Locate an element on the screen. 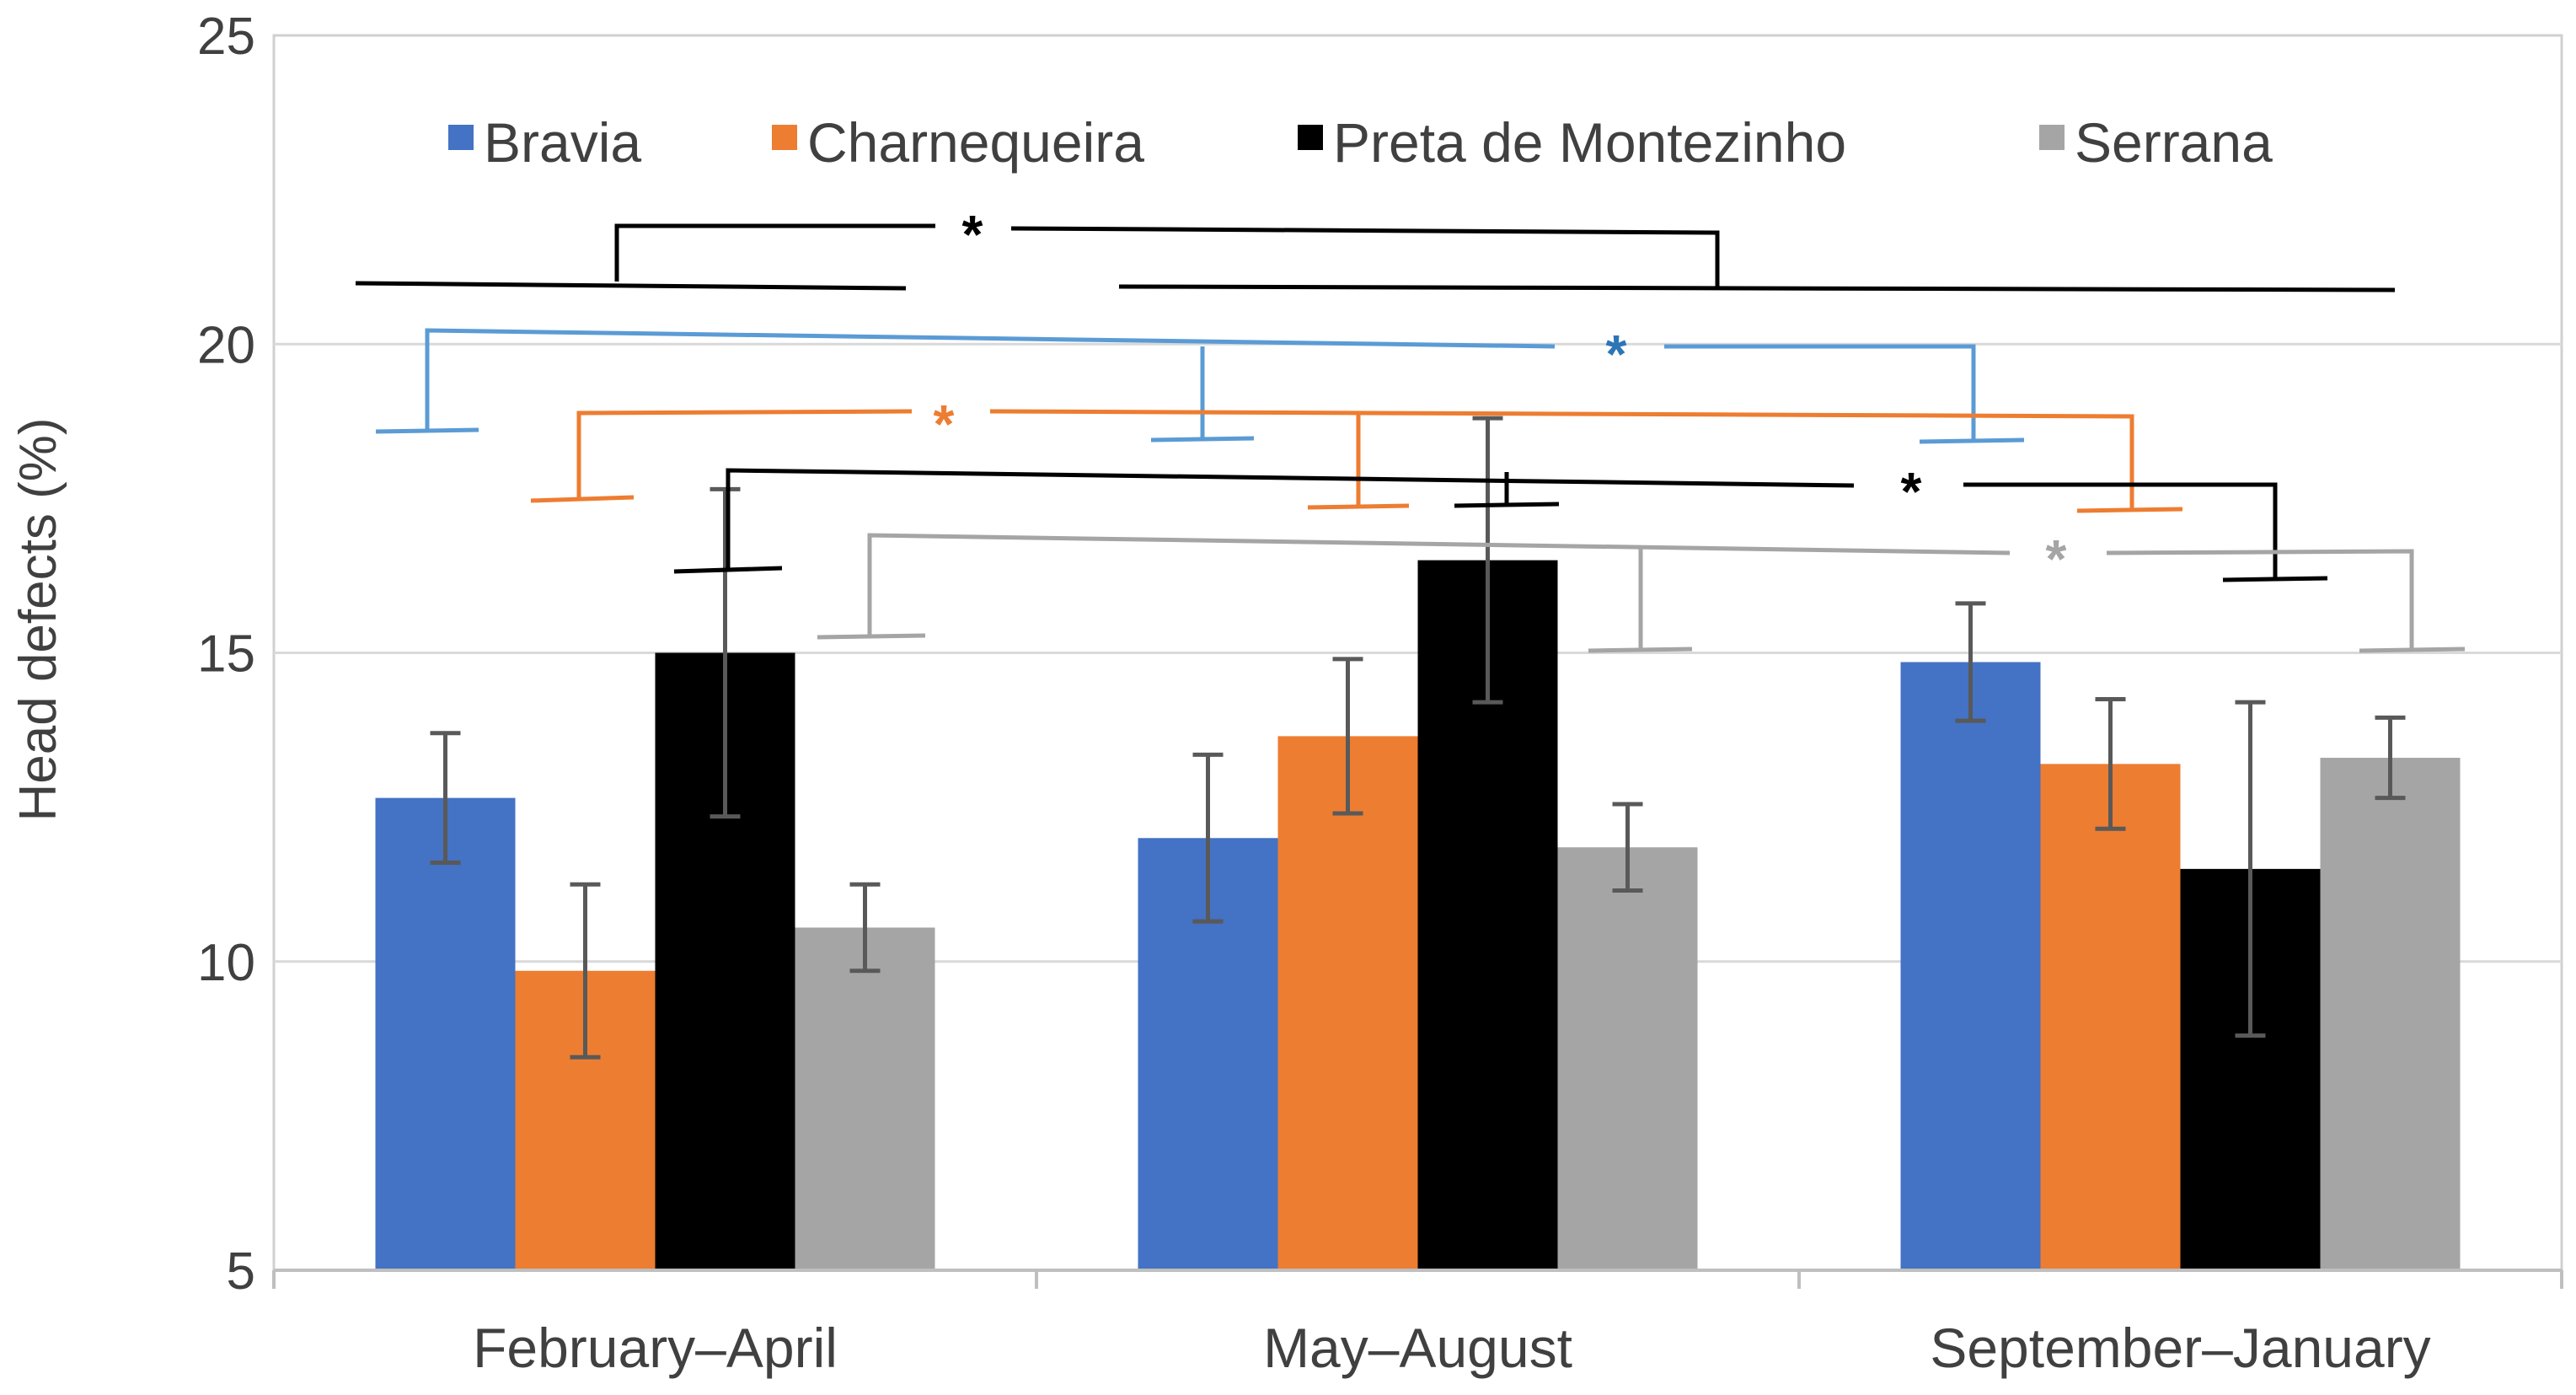 This screenshot has width=2576, height=1395. y-tick-label: 25 is located at coordinates (226, 37).